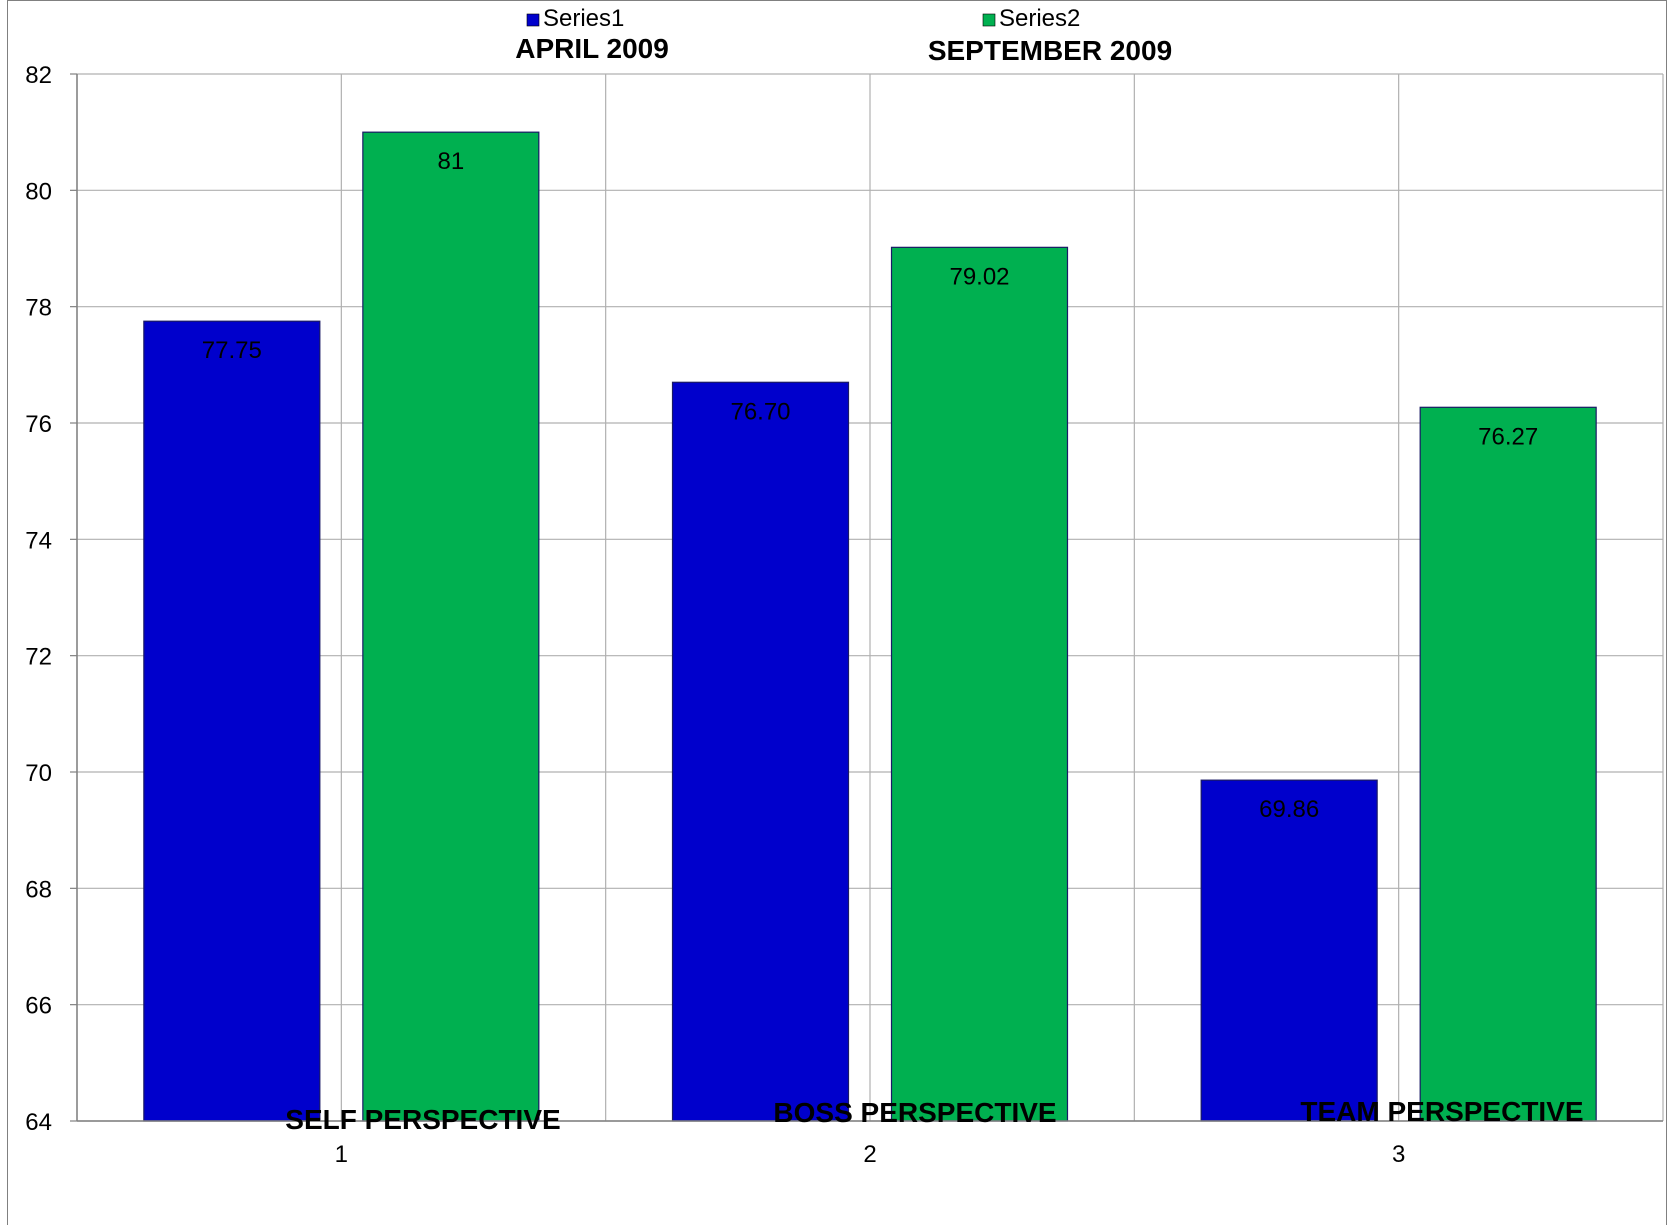  I want to click on y-tick-label: 68, so click(38, 889).